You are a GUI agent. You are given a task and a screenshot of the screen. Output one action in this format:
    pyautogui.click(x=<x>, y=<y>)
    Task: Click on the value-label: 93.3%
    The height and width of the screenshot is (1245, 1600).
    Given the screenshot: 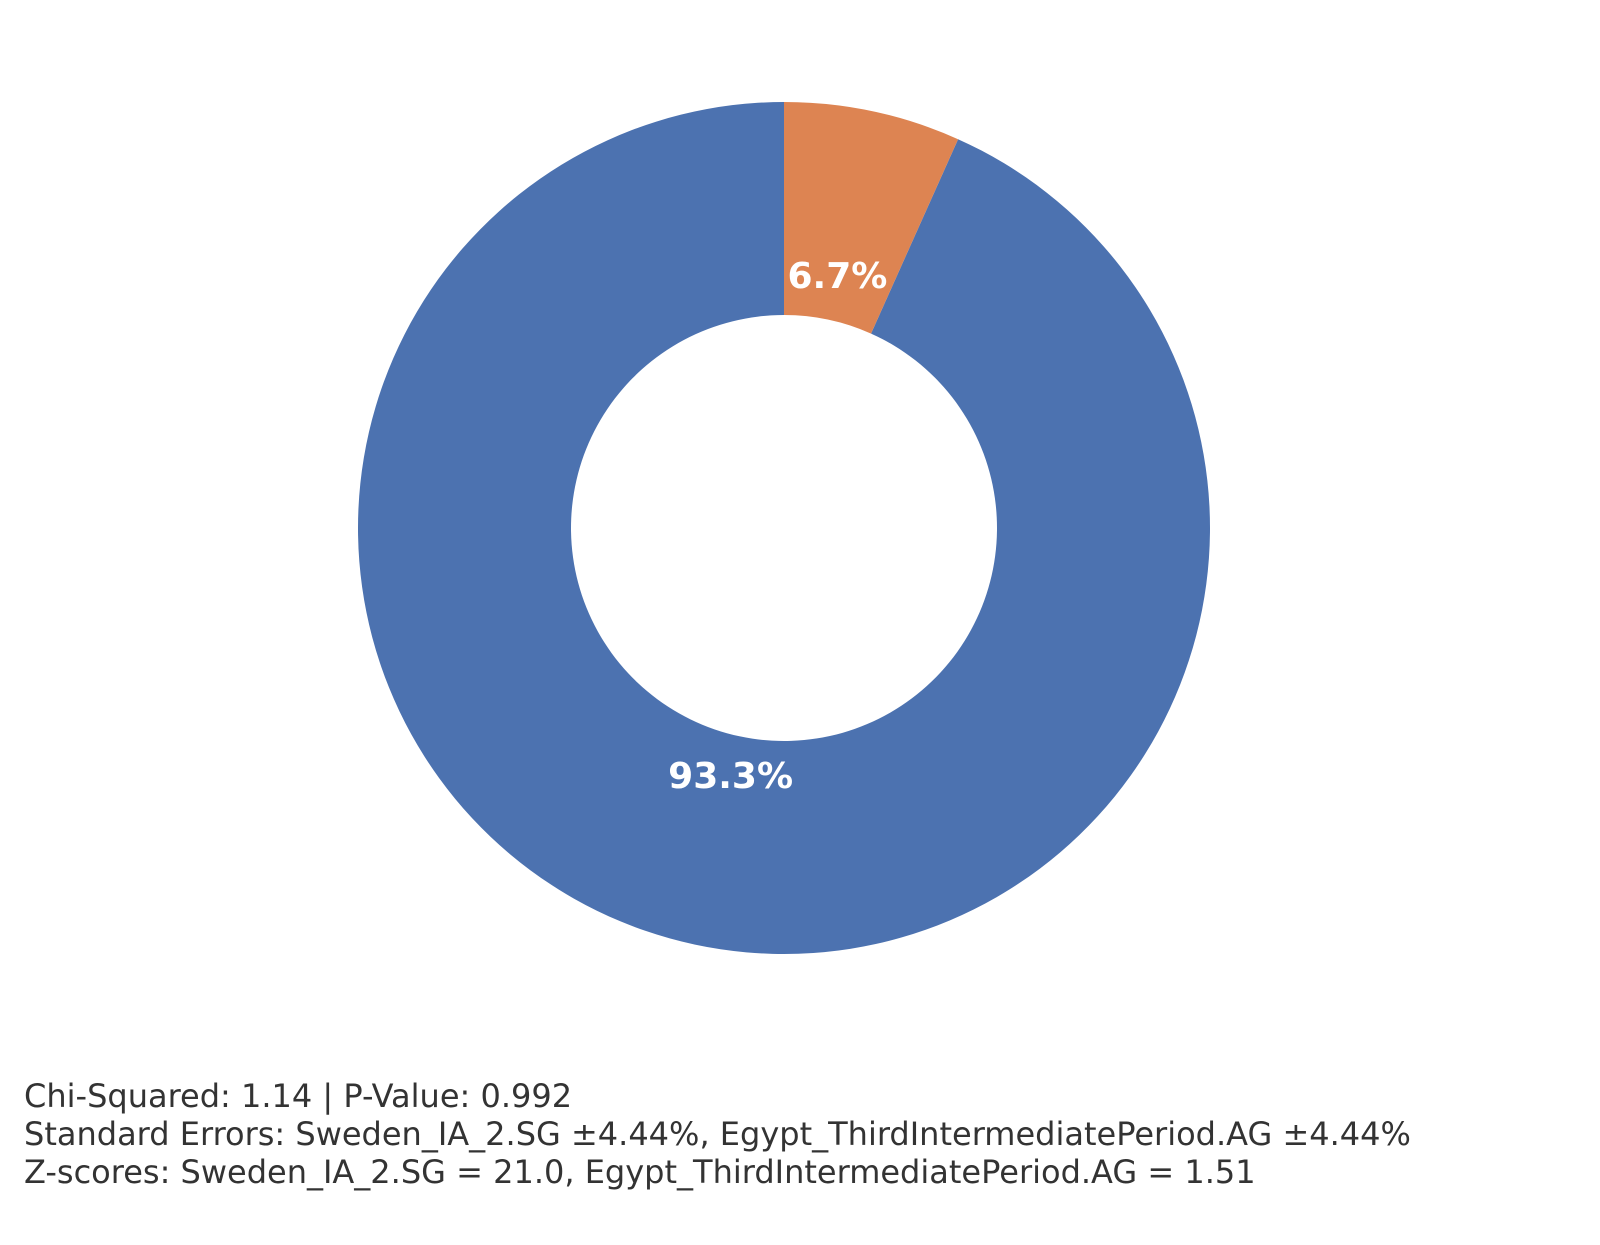 What is the action you would take?
    pyautogui.click(x=730, y=776)
    